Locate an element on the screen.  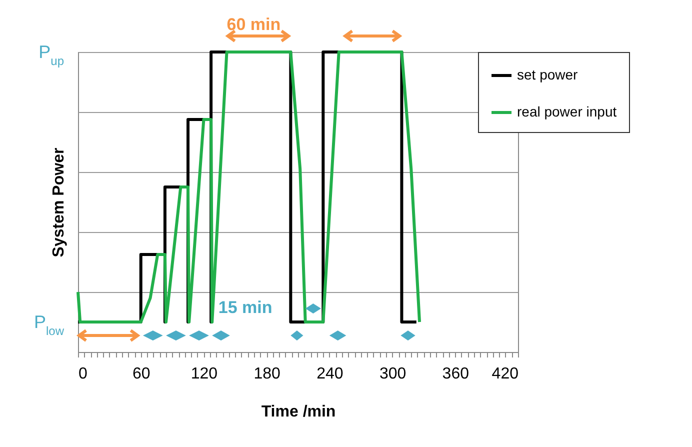
x-tick-label: 120 is located at coordinates (204, 374).